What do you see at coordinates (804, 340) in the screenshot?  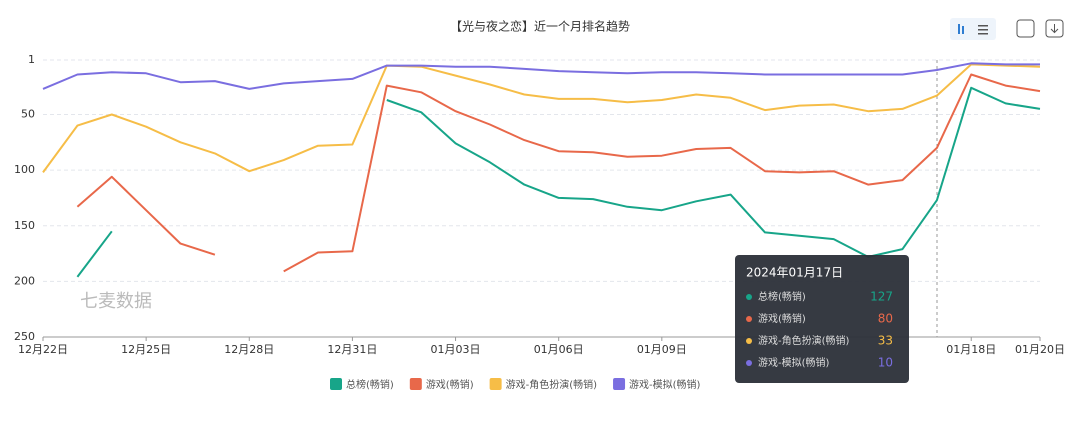 I see `tooltip-name: 游戏-角色扮演(畅销)` at bounding box center [804, 340].